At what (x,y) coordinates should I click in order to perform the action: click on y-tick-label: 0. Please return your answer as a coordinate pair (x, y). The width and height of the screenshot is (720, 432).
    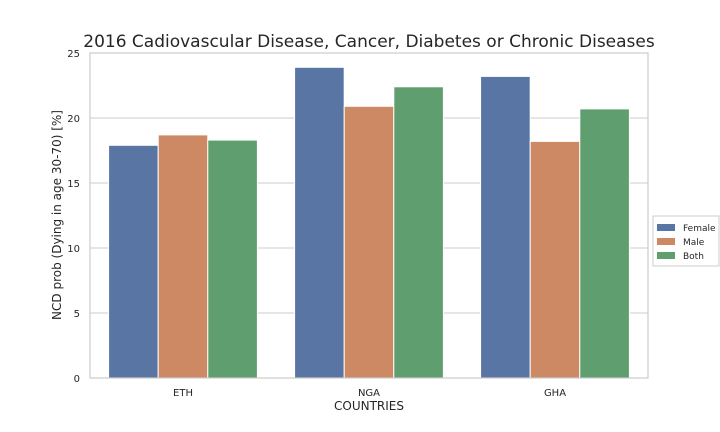
    Looking at the image, I should click on (77, 379).